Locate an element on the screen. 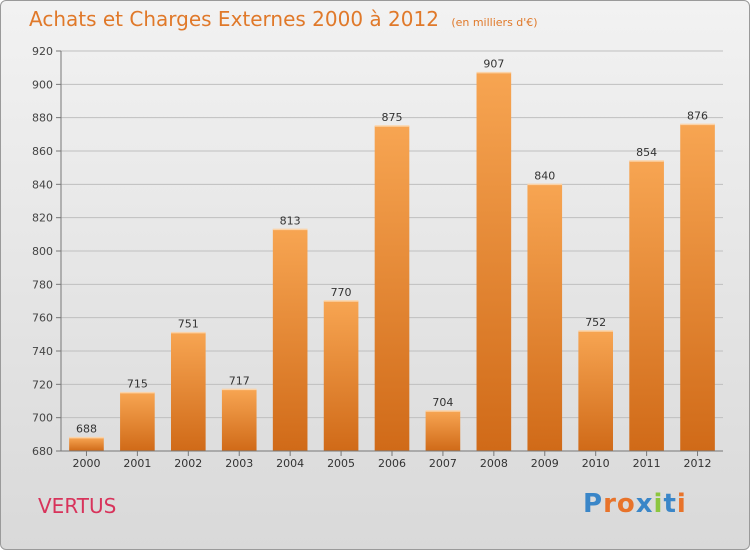 The width and height of the screenshot is (750, 550). x-tick-label: 2010 is located at coordinates (596, 463).